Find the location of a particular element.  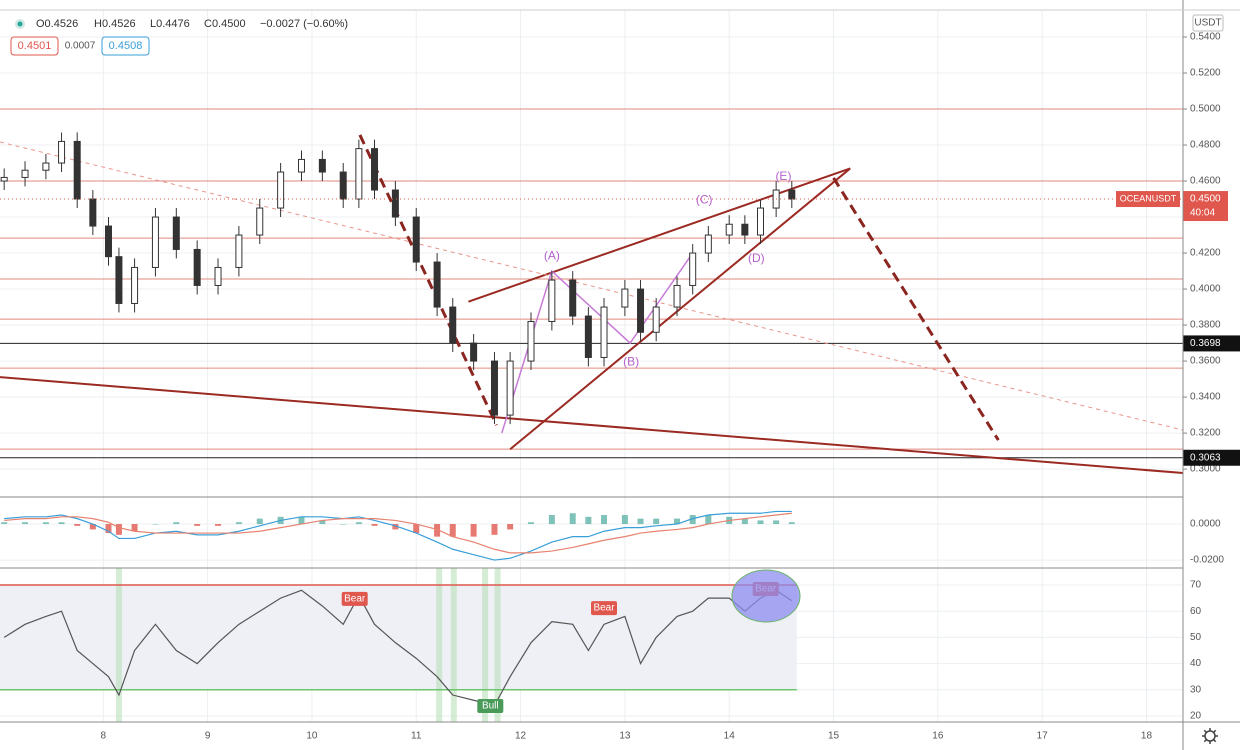

settings-icon is located at coordinates (1210, 736).